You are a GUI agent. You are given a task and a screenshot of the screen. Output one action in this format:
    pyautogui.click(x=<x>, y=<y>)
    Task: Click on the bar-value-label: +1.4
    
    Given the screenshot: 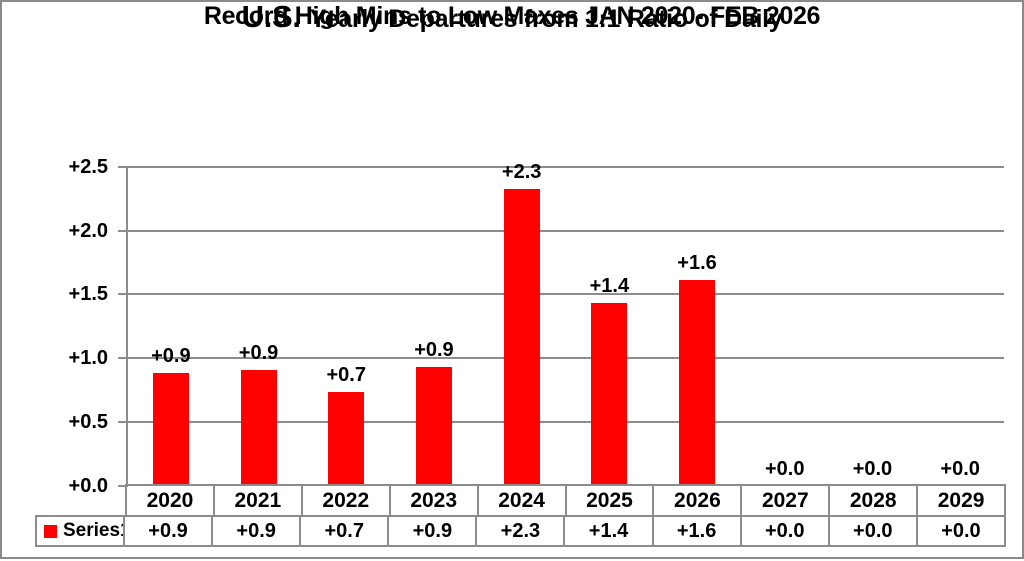 What is the action you would take?
    pyautogui.click(x=609, y=286)
    